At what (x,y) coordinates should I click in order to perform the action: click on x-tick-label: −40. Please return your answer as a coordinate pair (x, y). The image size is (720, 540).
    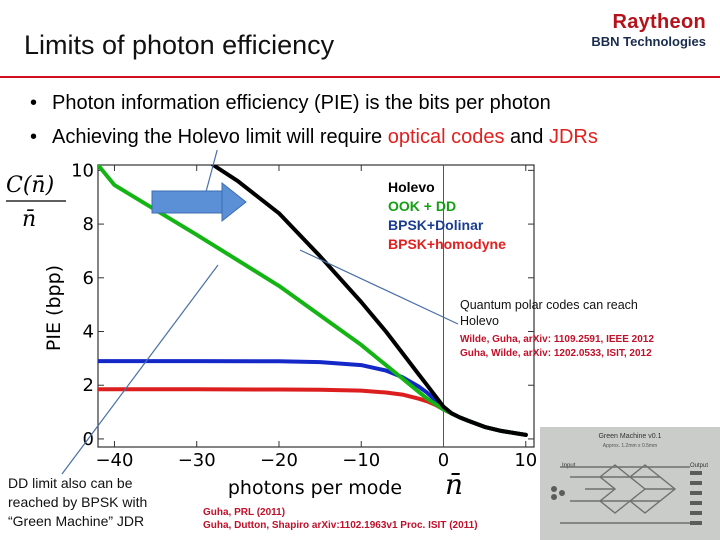
    Looking at the image, I should click on (114, 460).